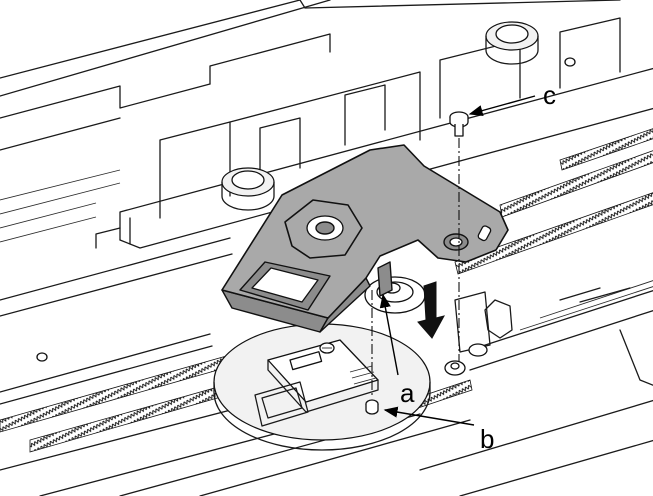  I want to click on leader-line-a, so click(389, 334).